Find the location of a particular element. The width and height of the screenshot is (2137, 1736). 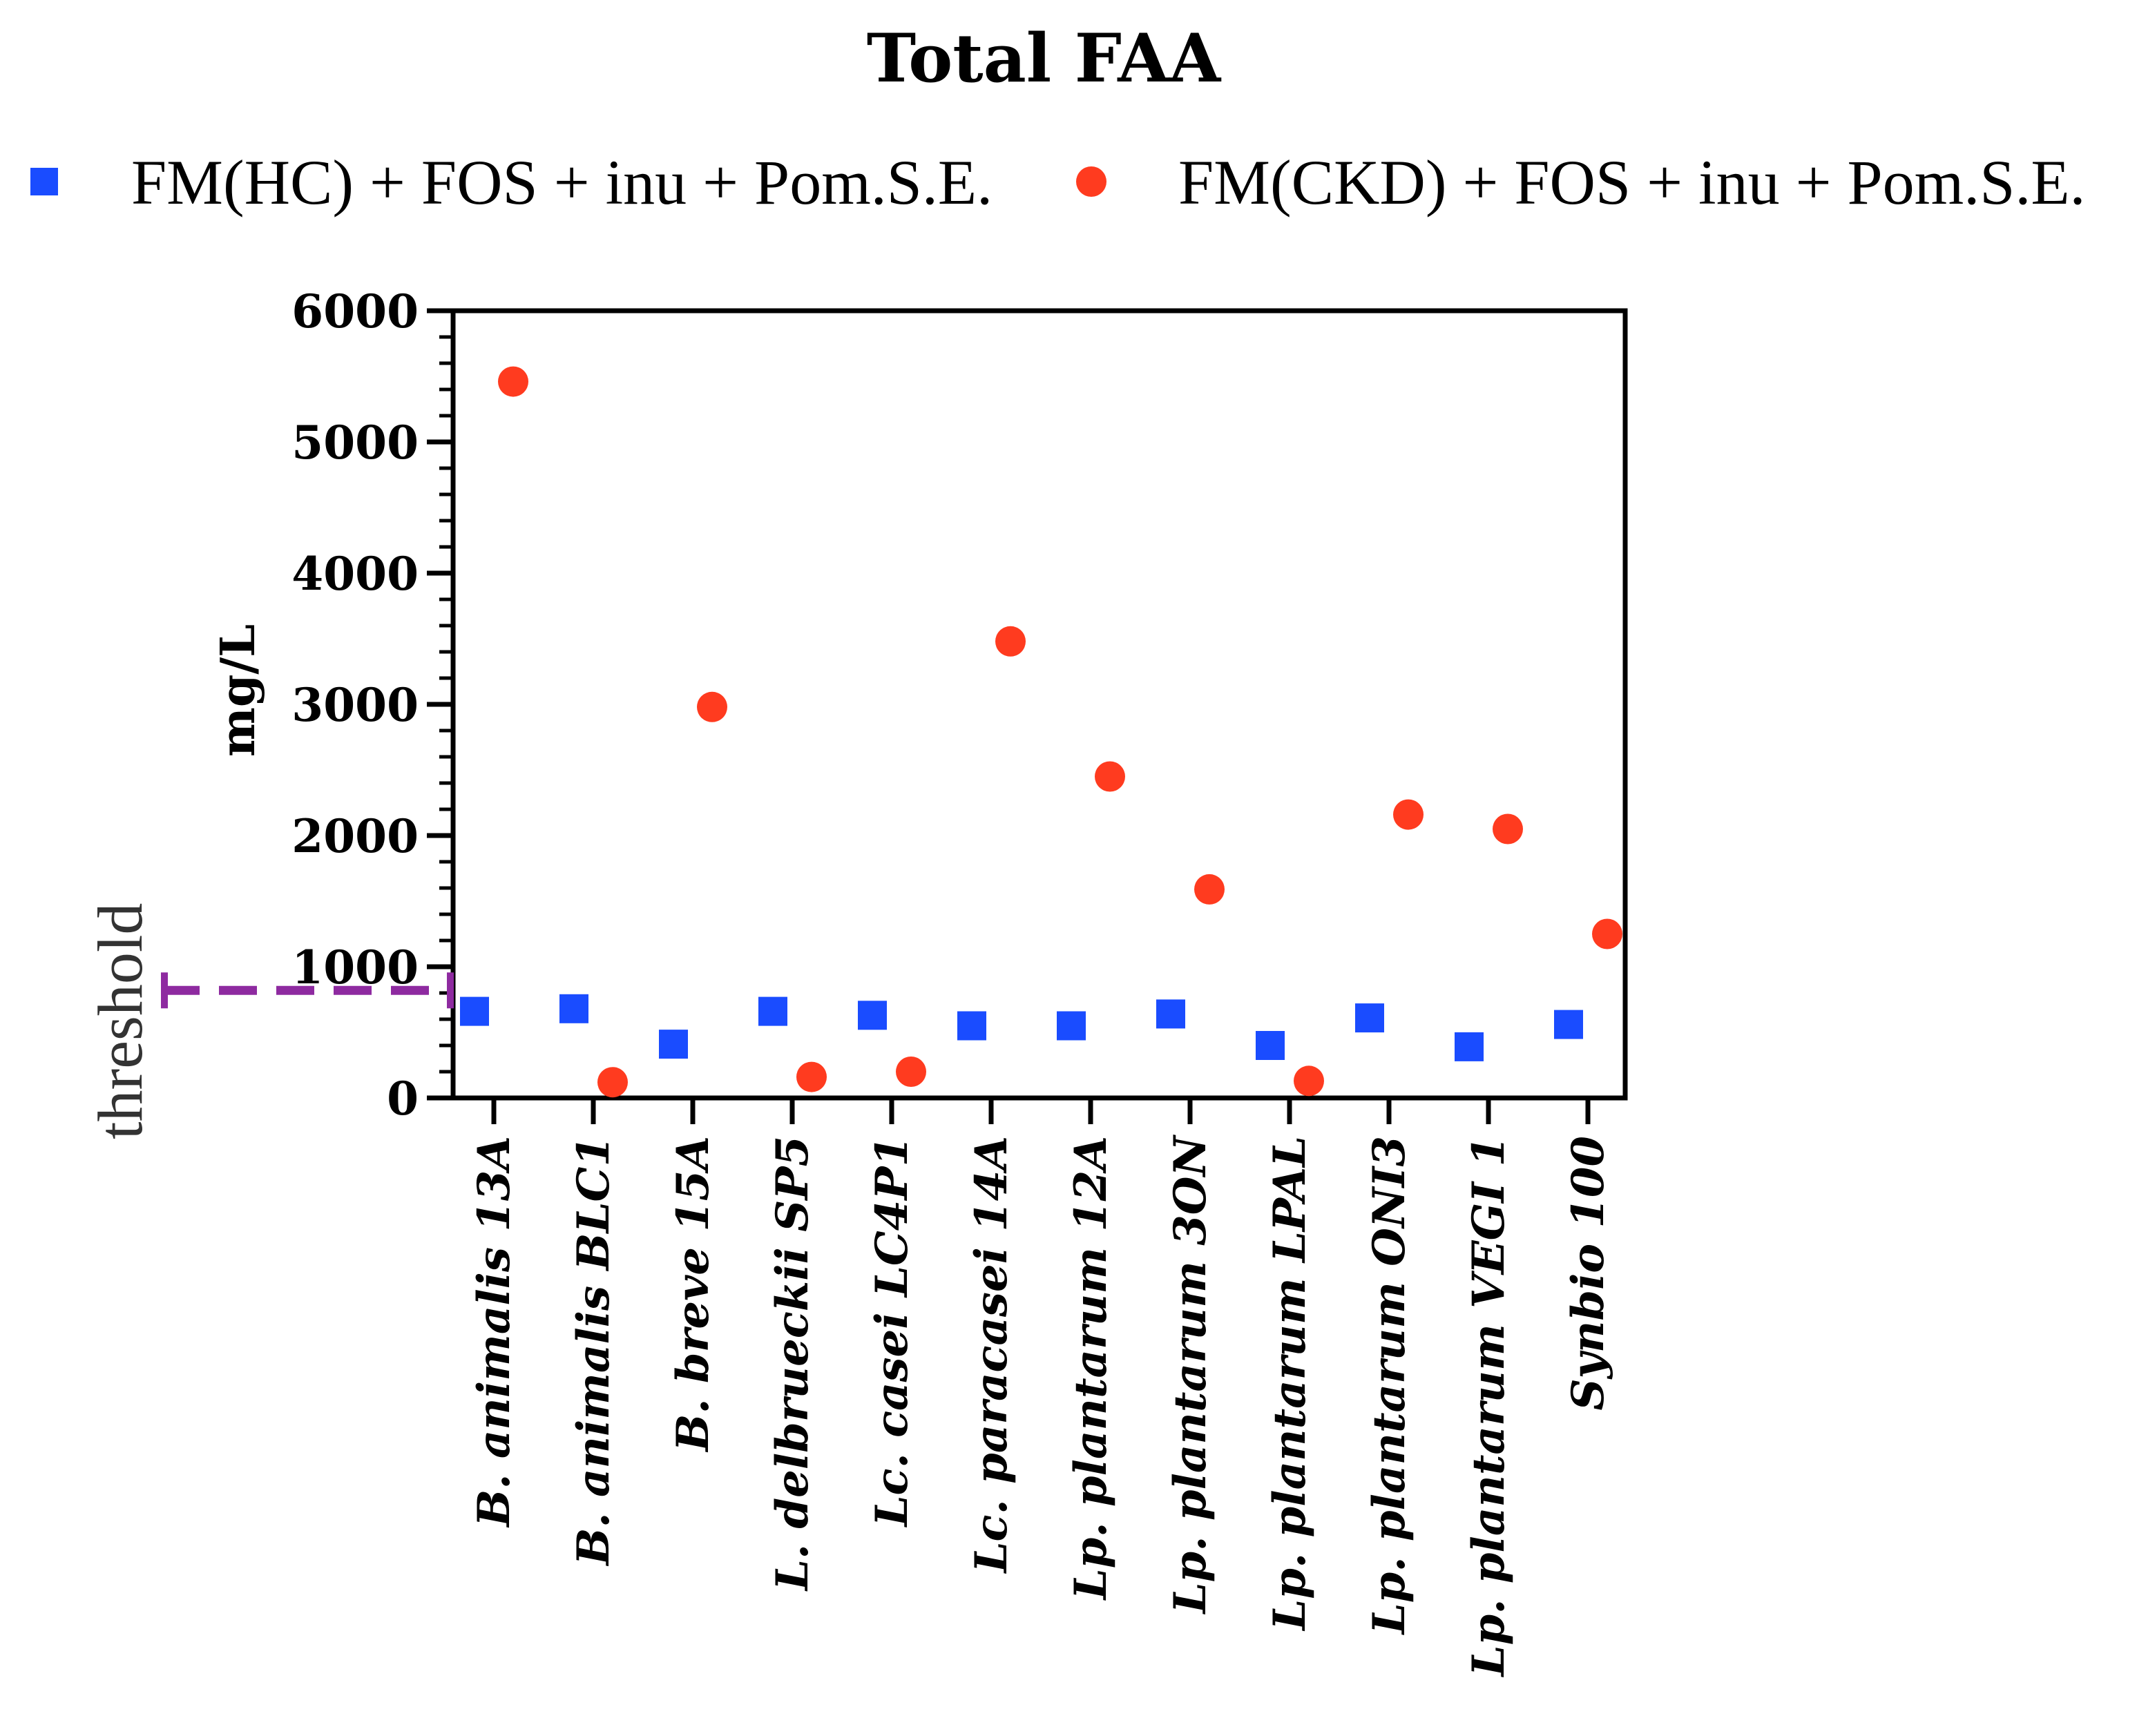

y-axis-label: mg/L is located at coordinates (238, 690).